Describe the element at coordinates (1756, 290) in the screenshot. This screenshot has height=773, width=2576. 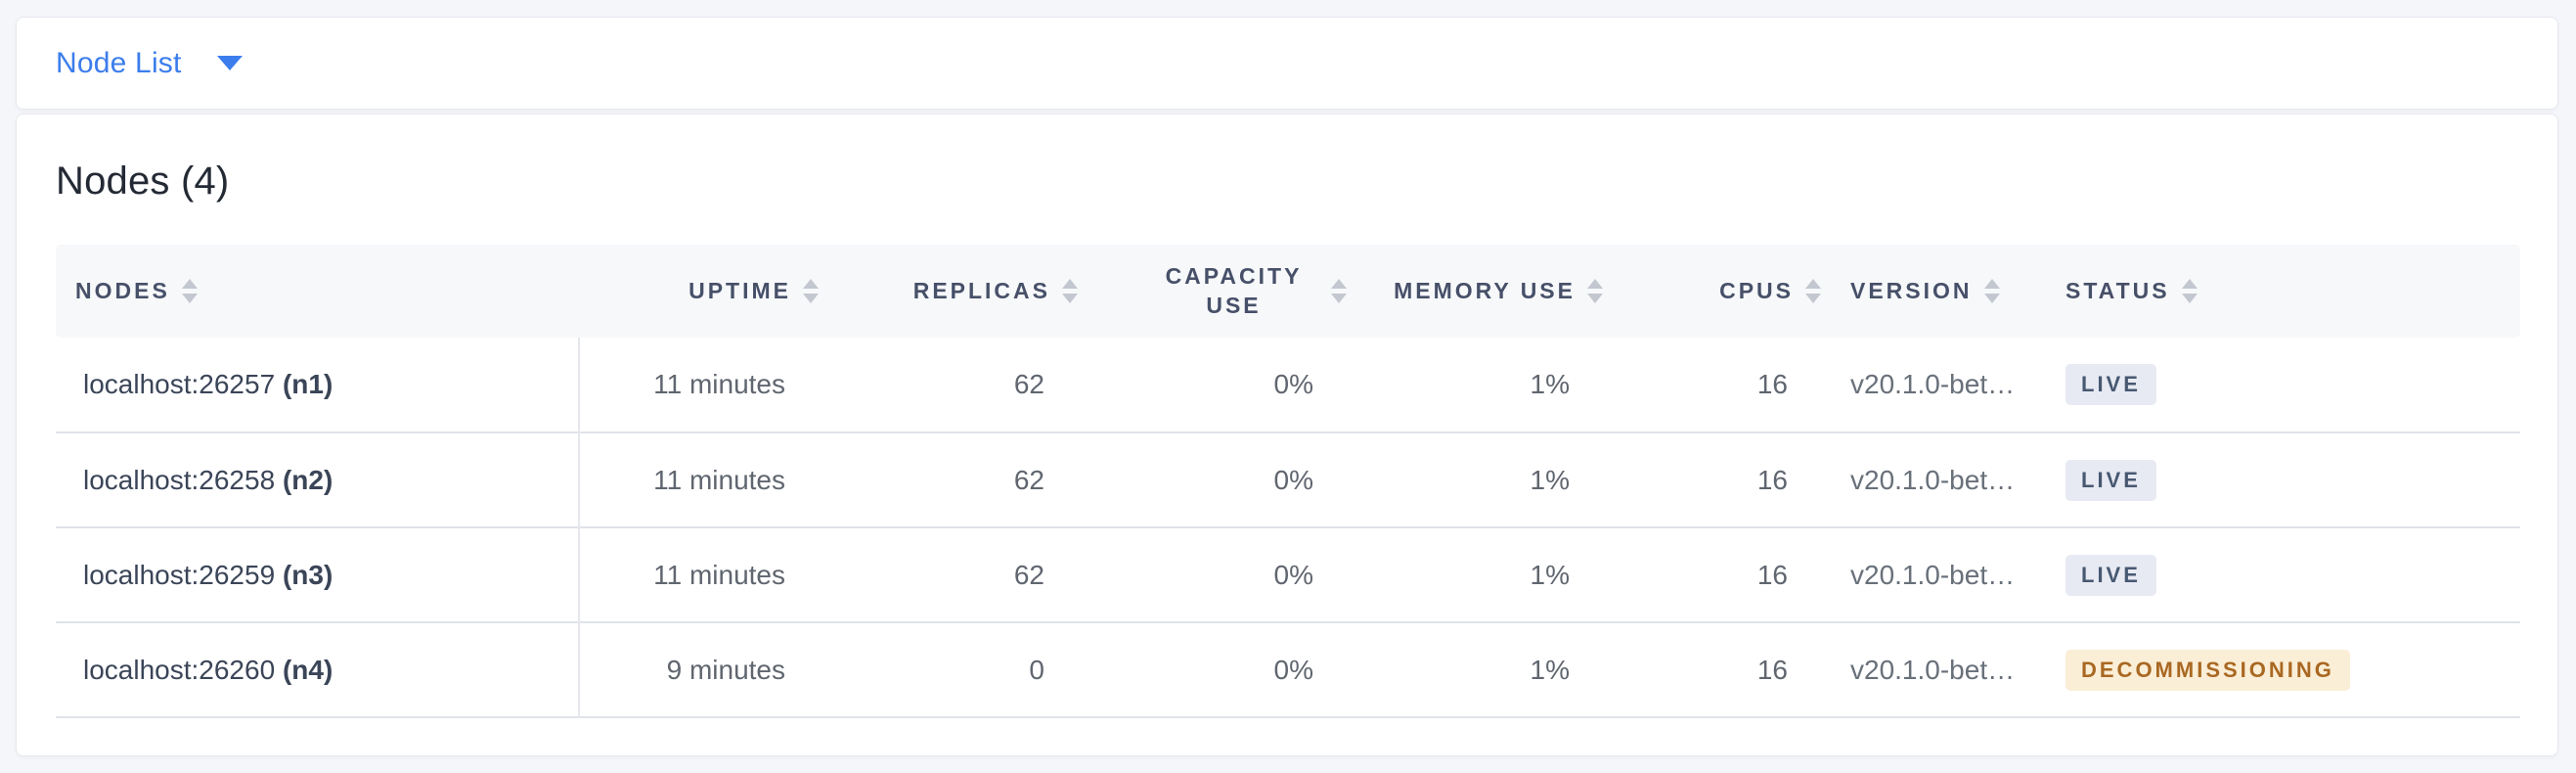
I see `column-label-cpus: CPUS` at that location.